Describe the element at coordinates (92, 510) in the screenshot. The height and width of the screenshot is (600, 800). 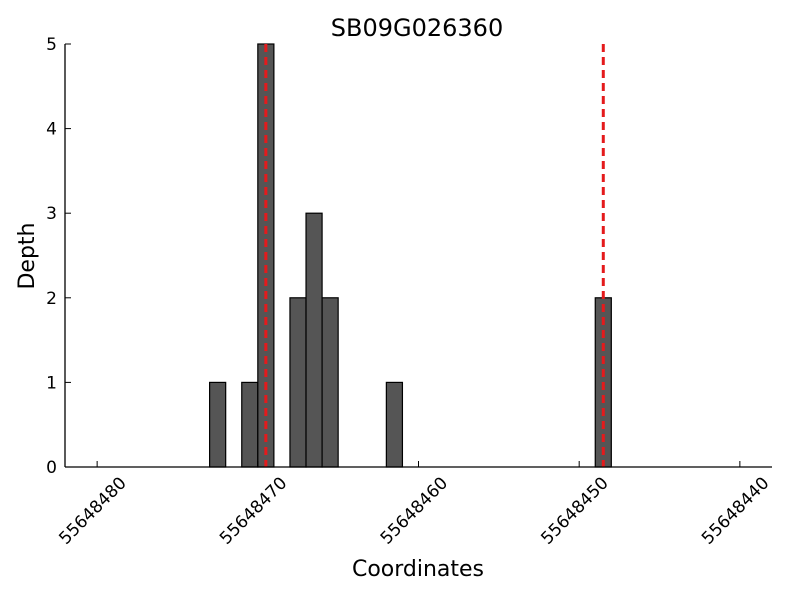
I see `x-tick-label: 55648480` at that location.